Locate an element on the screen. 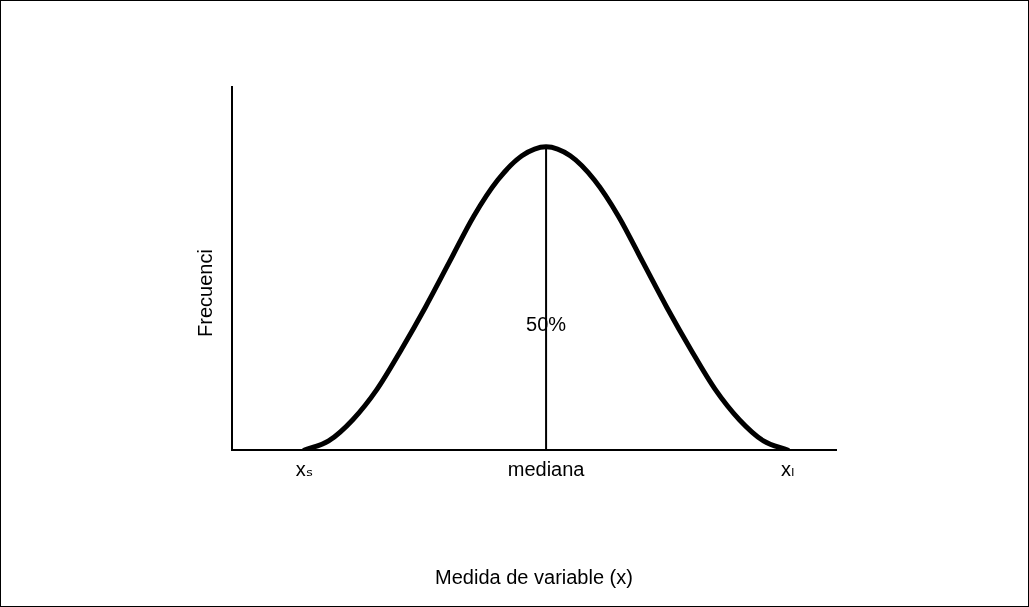 The image size is (1029, 607). x-tick-label: mediana is located at coordinates (546, 468).